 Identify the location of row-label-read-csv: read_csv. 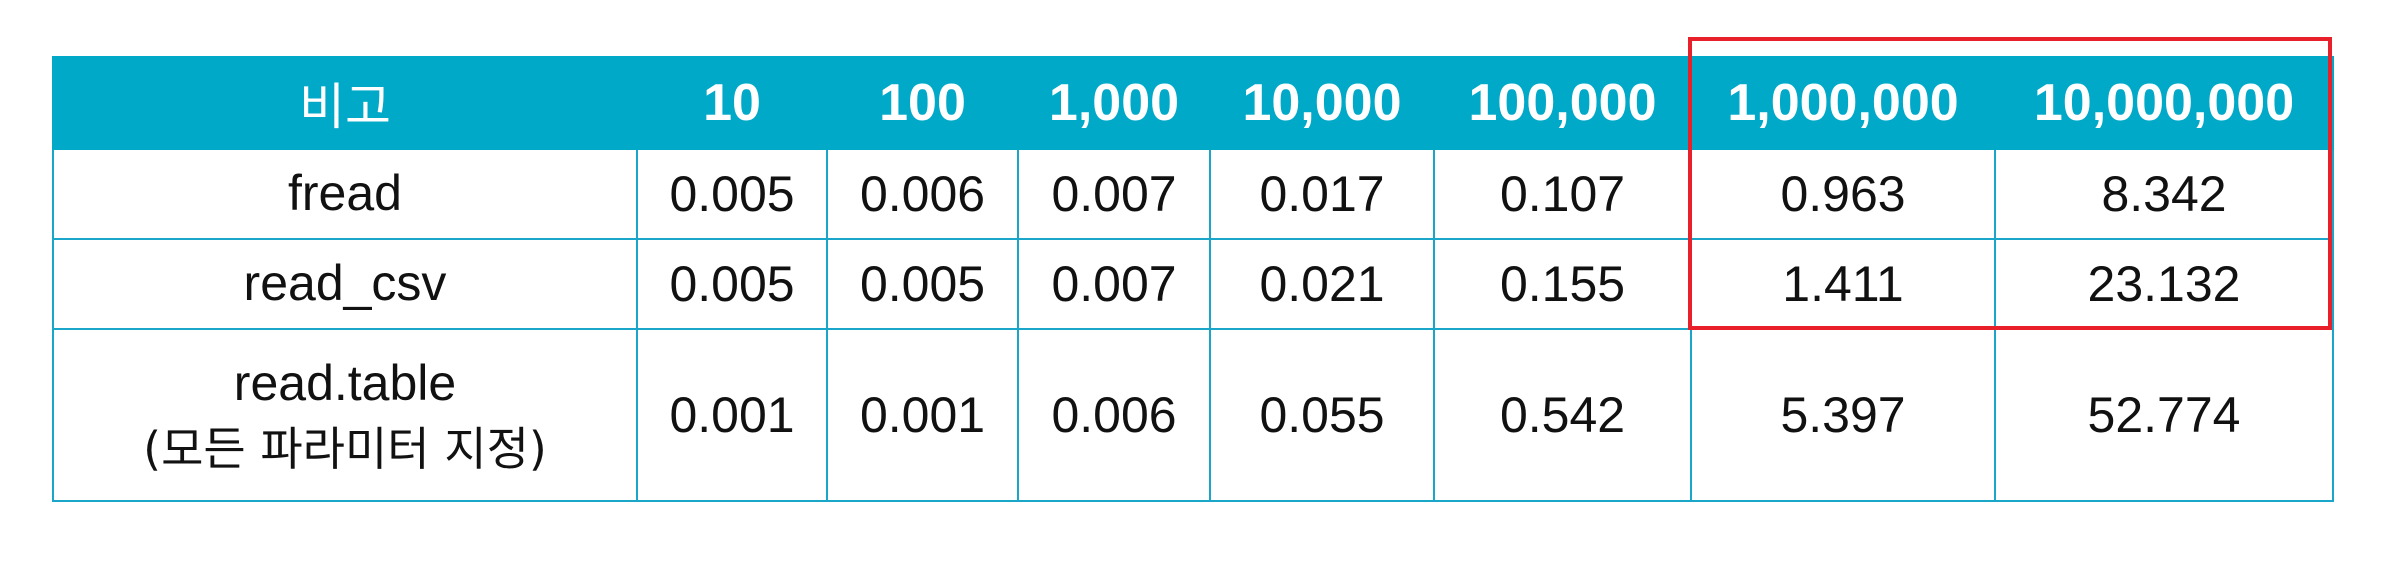
(345, 284).